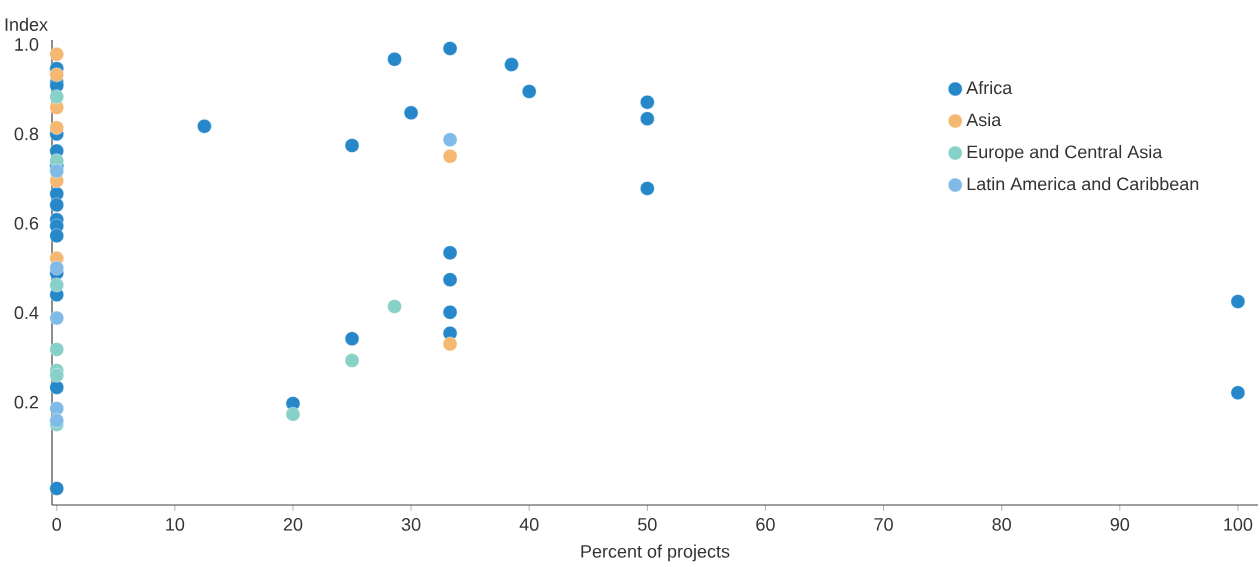  I want to click on x-axis-title: Percent of projects, so click(655, 553).